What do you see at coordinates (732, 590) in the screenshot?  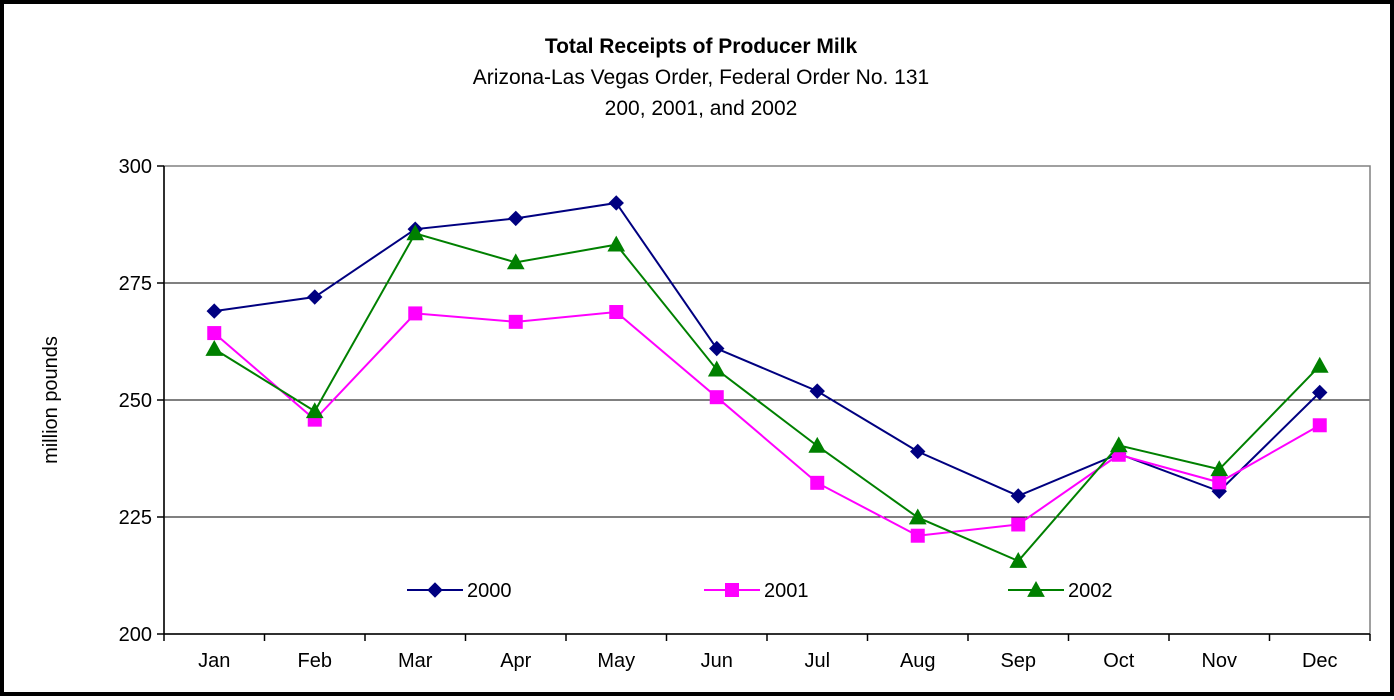 I see `legend-marker-2001` at bounding box center [732, 590].